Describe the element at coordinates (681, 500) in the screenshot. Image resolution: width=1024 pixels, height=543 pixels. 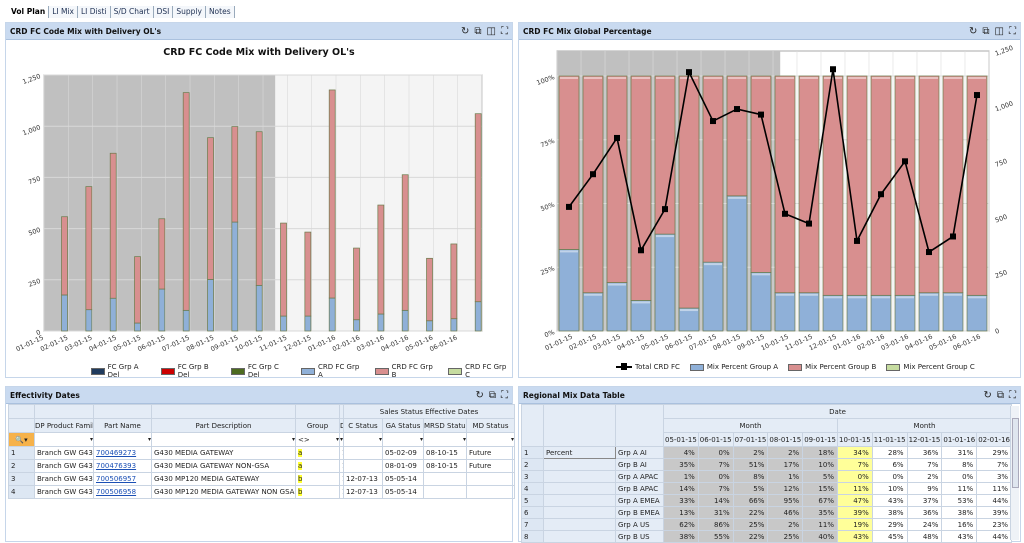
I see `value-cell: 33%` at that location.